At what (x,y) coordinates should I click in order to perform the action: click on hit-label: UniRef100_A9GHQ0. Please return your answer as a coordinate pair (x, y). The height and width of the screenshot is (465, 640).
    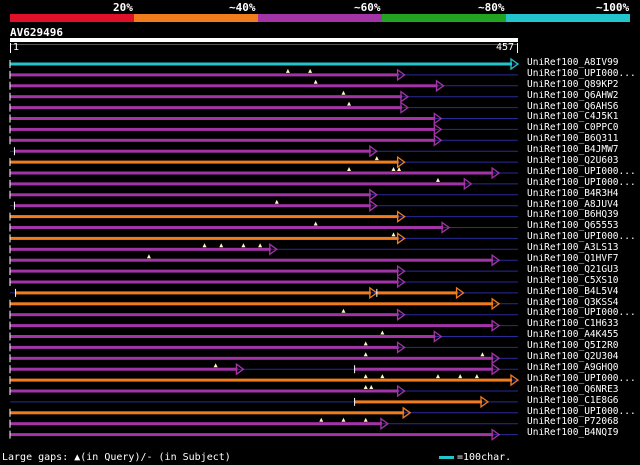
    Looking at the image, I should click on (573, 367).